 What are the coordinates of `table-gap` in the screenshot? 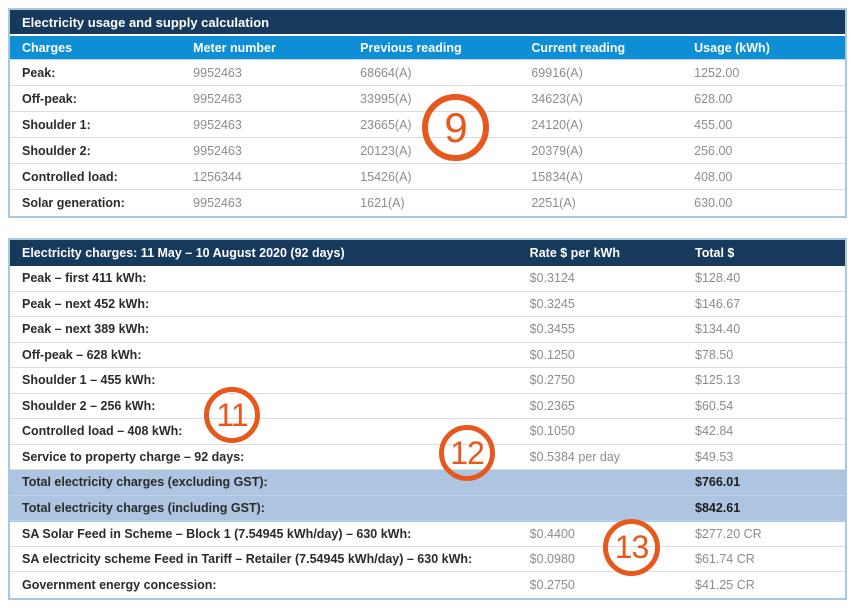 It's located at (427, 228).